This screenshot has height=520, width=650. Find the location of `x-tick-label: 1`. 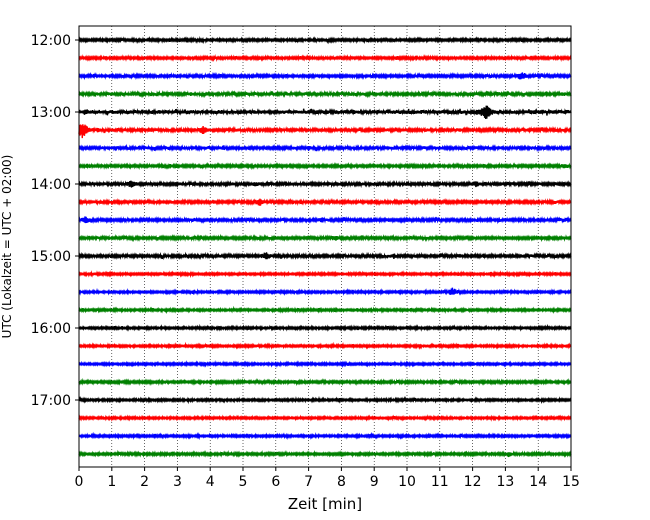

x-tick-label: 1 is located at coordinates (111, 482).